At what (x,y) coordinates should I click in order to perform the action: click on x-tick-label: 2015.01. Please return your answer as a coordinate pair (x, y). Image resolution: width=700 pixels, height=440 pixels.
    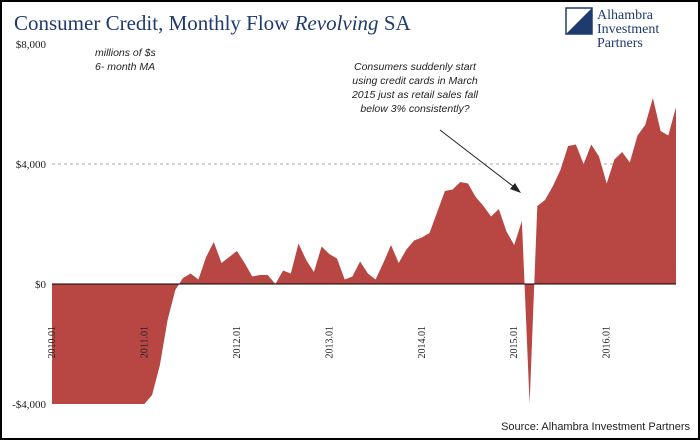
    Looking at the image, I should click on (514, 342).